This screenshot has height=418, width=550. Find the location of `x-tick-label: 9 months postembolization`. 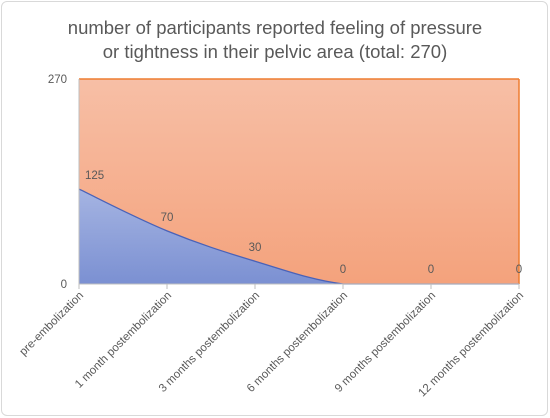

x-tick-label: 9 months postembolization is located at coordinates (385, 342).